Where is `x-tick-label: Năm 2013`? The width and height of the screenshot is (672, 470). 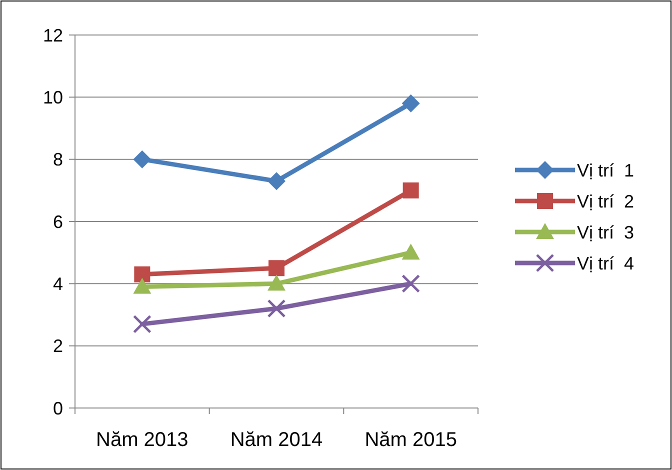
x-tick-label: Năm 2013 is located at coordinates (142, 440).